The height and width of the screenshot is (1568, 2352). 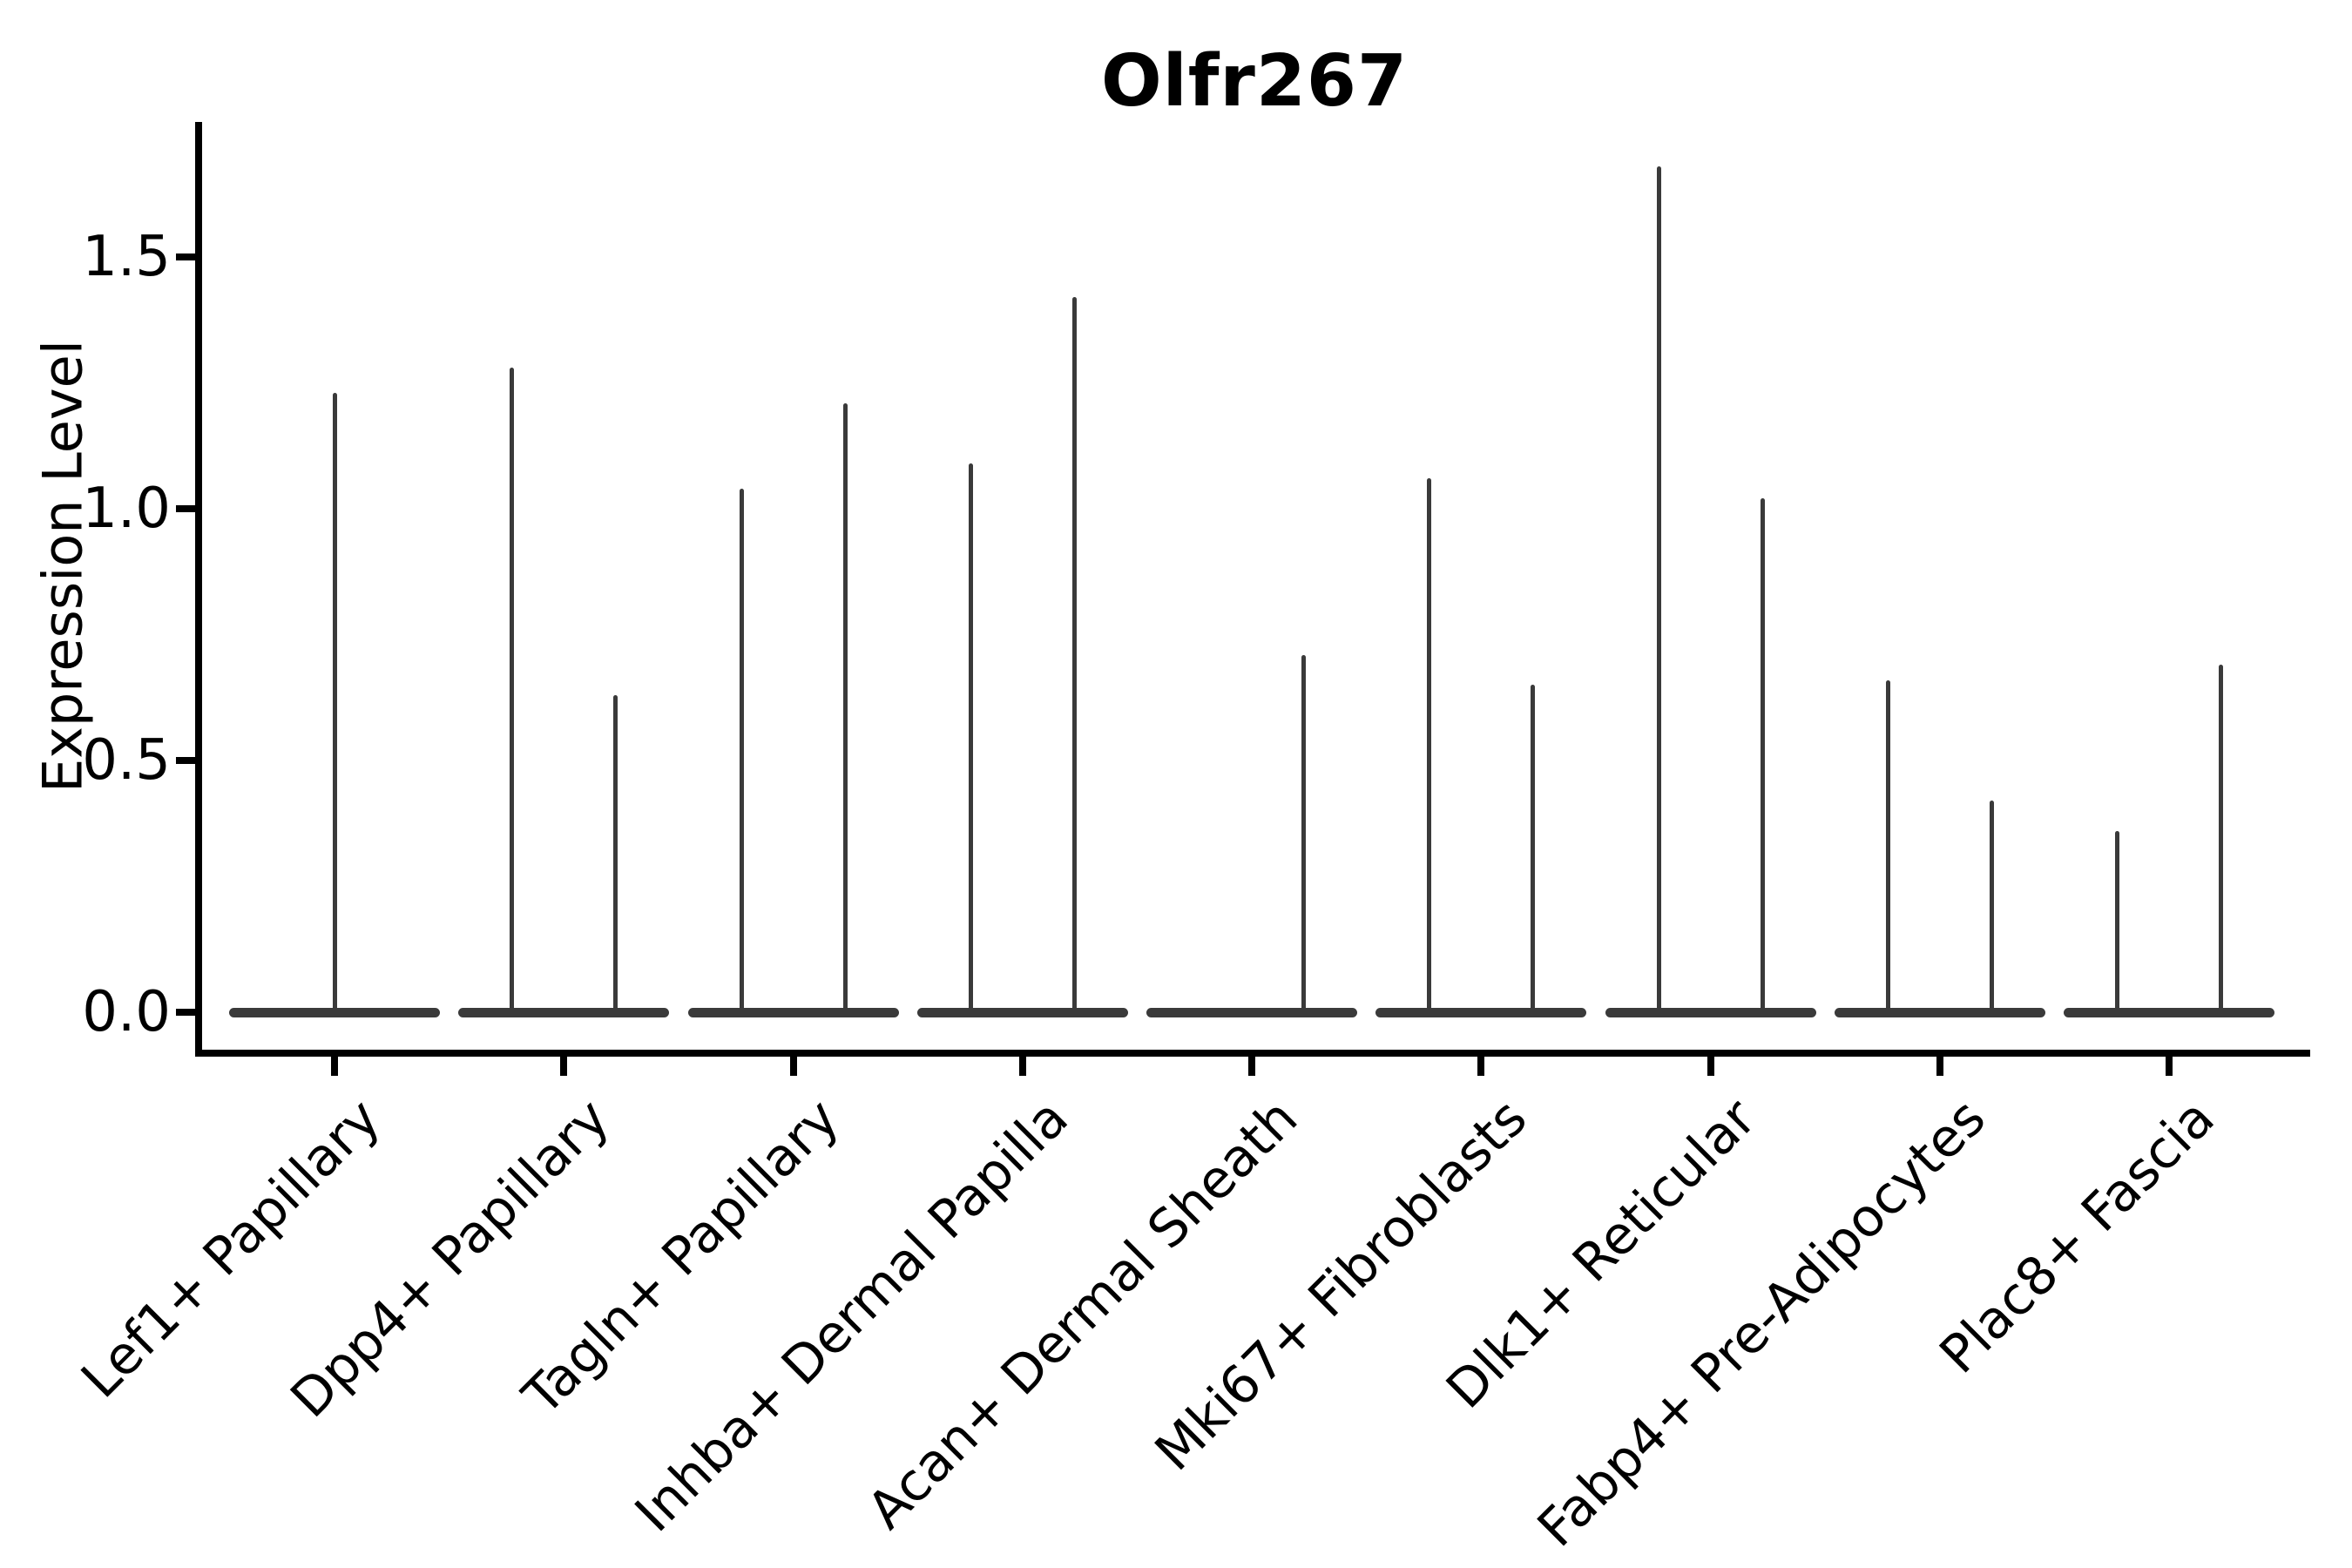 What do you see at coordinates (1254, 82) in the screenshot?
I see `plot-title: Olfr267` at bounding box center [1254, 82].